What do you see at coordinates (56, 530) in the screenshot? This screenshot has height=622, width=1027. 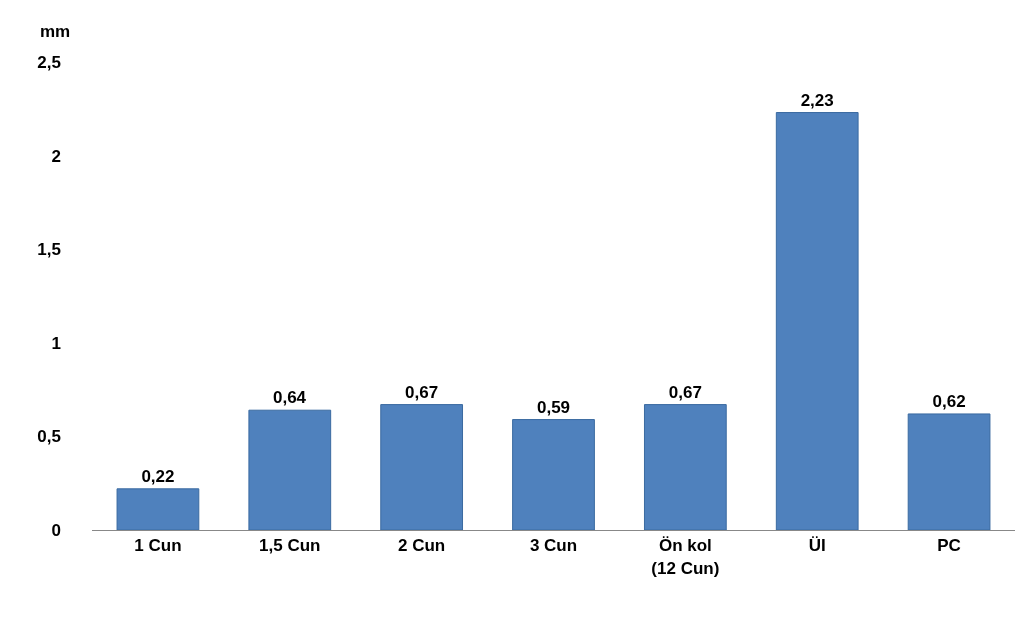 I see `y-tick-label: 0` at bounding box center [56, 530].